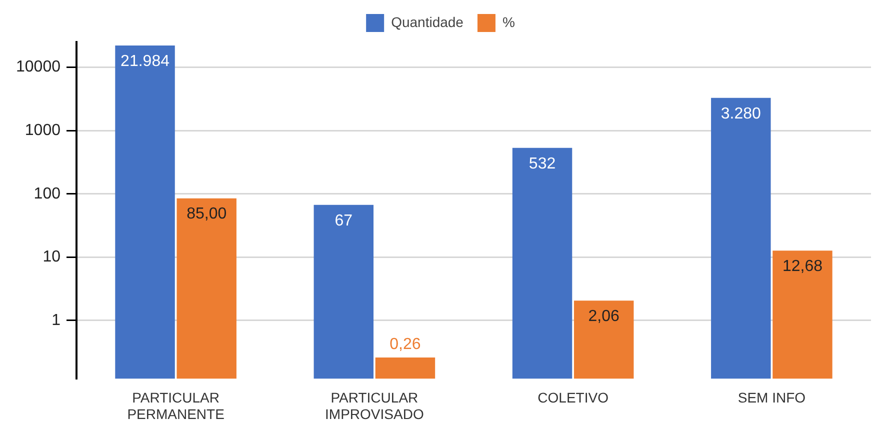 The image size is (879, 437). What do you see at coordinates (343, 221) in the screenshot?
I see `data-label: 67` at bounding box center [343, 221].